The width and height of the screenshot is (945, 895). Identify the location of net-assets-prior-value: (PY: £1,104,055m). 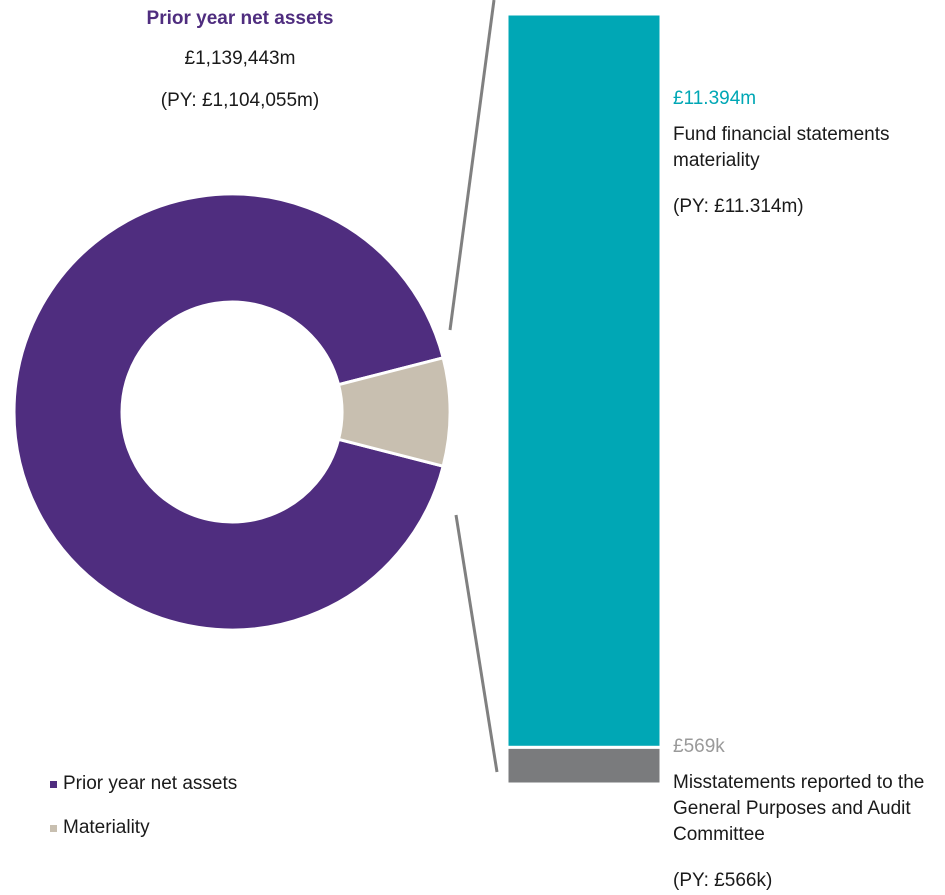
(240, 100).